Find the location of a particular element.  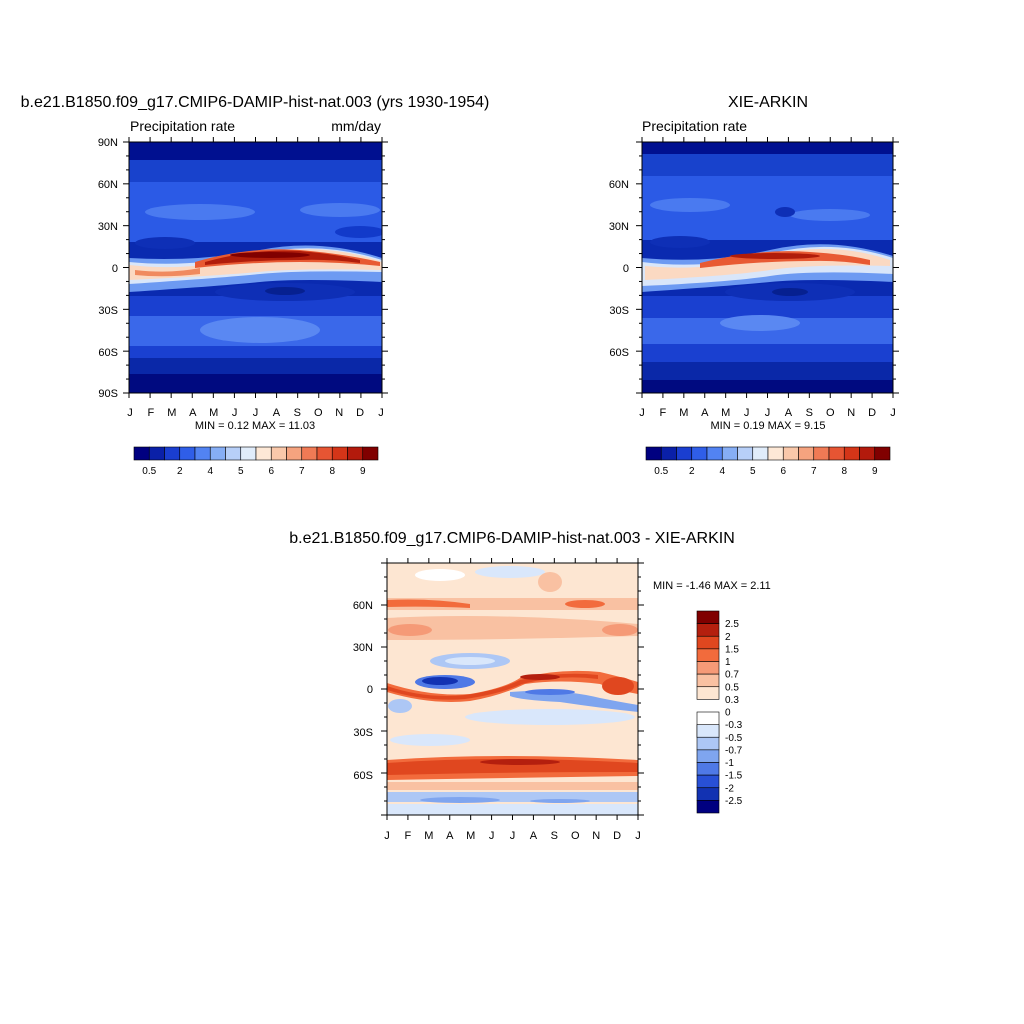

colorbar-label: 1.5 is located at coordinates (732, 649).